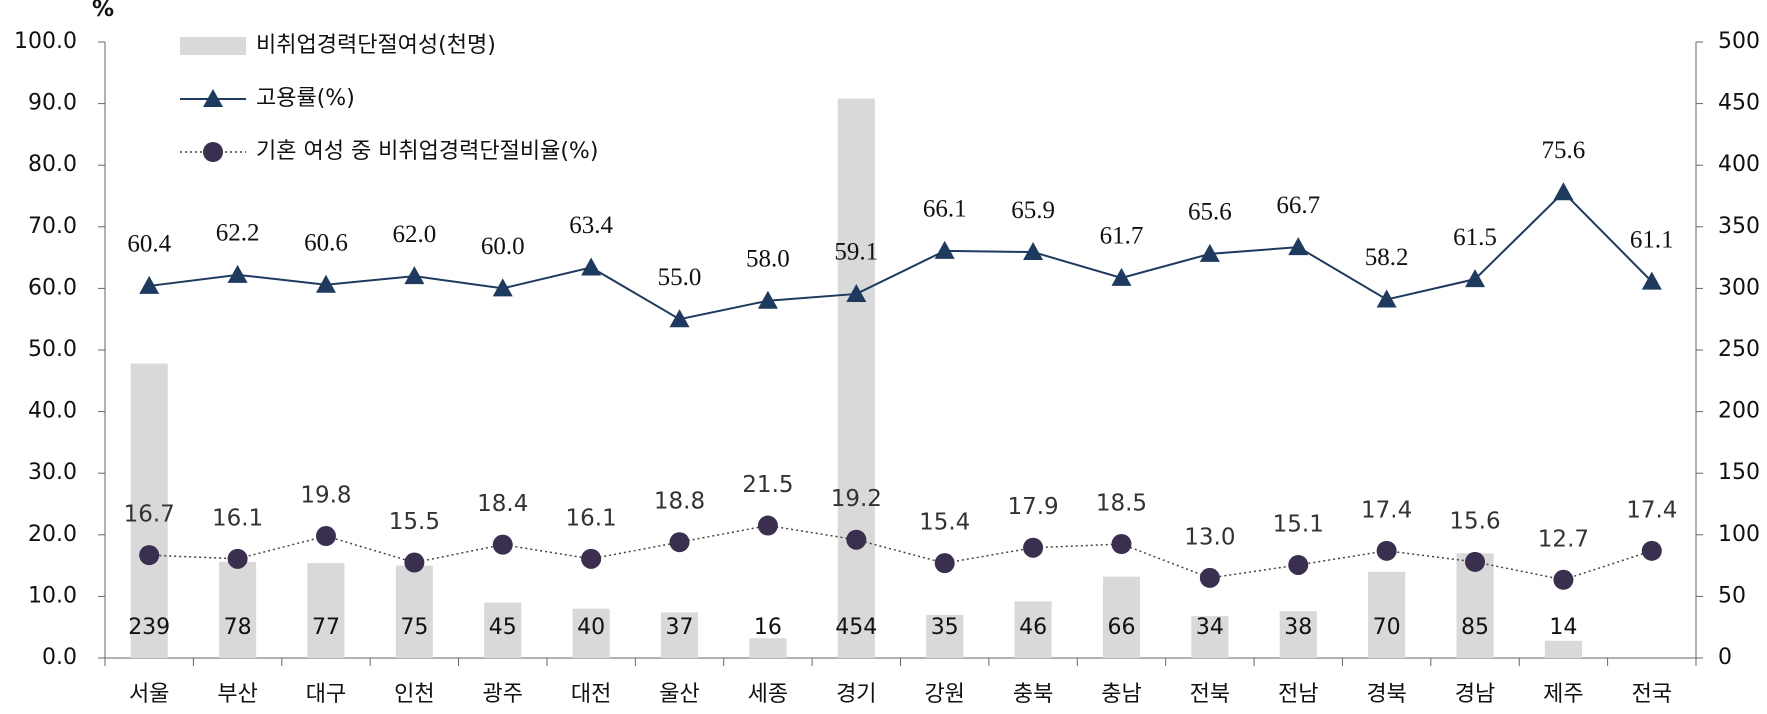 The height and width of the screenshot is (714, 1767). Describe the element at coordinates (901, 552) in the screenshot. I see `line` at that location.